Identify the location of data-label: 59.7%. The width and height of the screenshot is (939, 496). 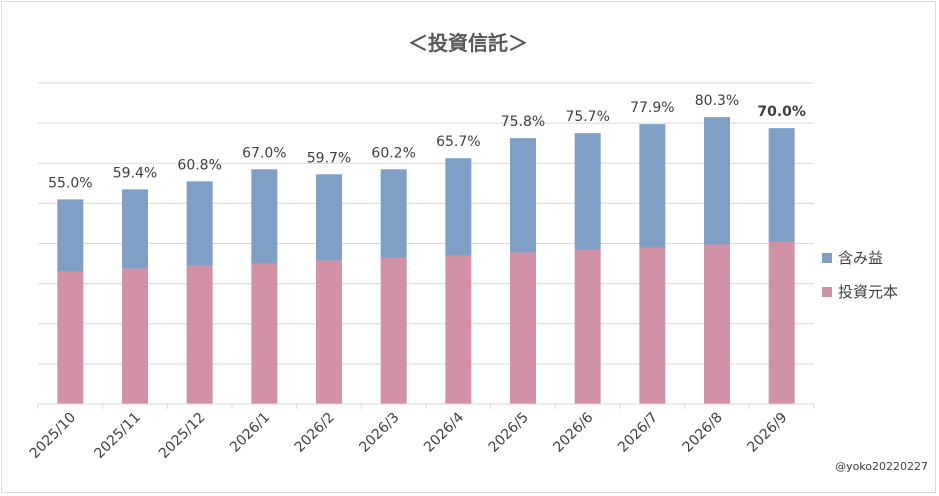
(329, 158).